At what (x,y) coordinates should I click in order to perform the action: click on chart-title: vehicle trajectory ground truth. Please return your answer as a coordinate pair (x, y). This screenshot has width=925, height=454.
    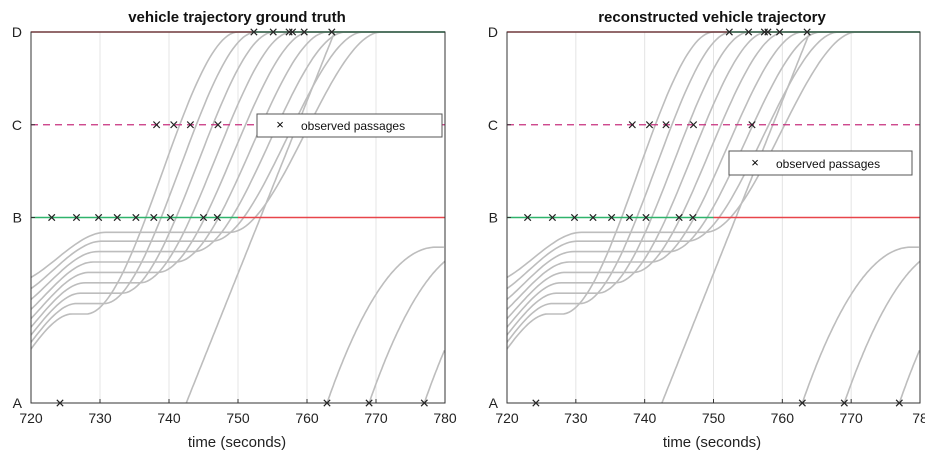
    Looking at the image, I should click on (237, 17).